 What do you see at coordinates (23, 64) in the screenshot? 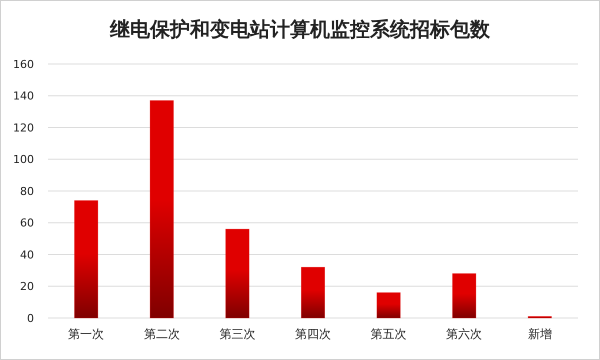
I see `y-tick-label: 160` at bounding box center [23, 64].